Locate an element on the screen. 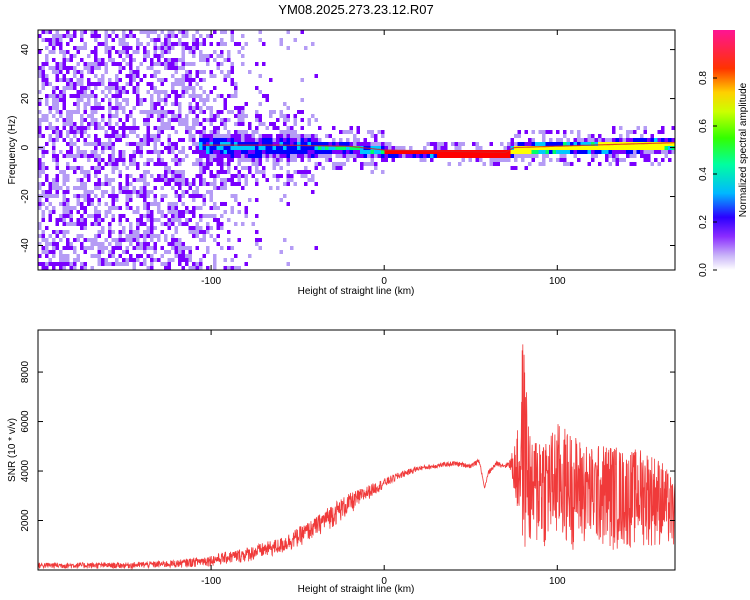 The width and height of the screenshot is (750, 600). colorbar-ticks: 0.00.20.40.60.8 is located at coordinates (707, 174).